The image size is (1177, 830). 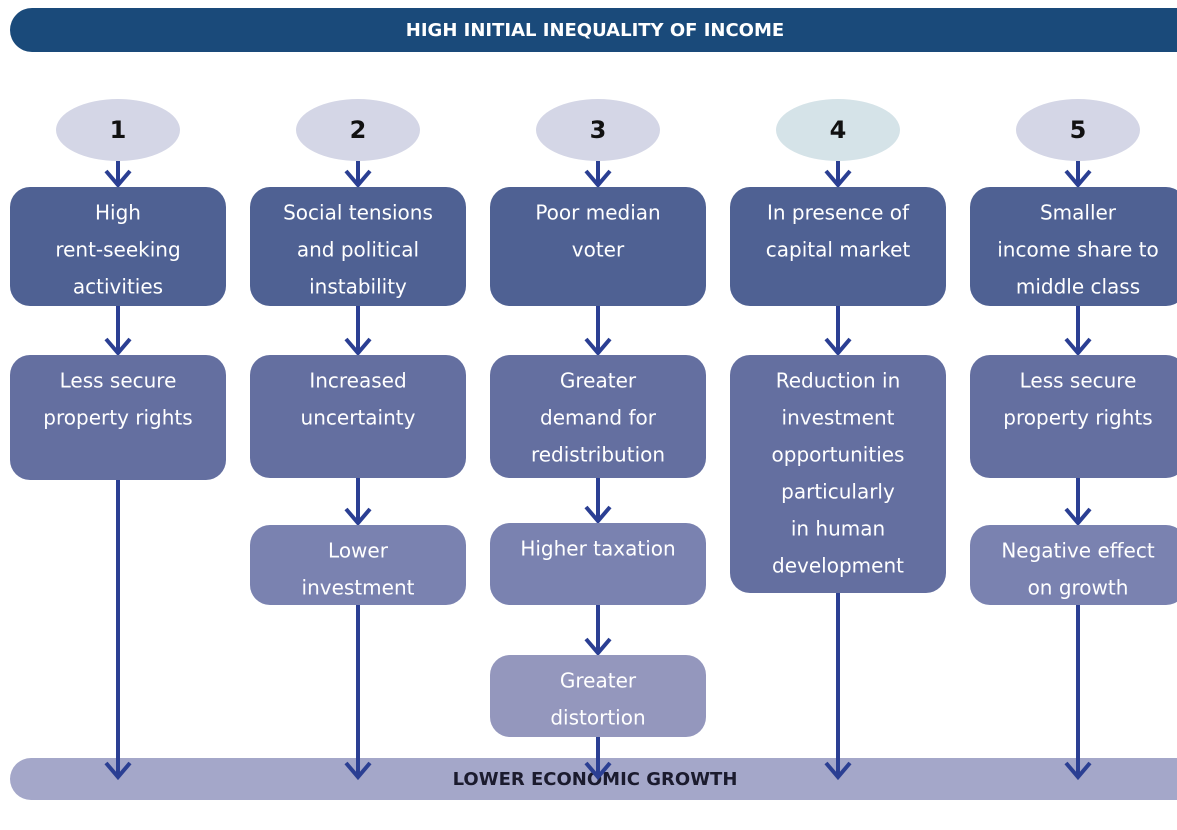 I want to click on step-text: Poor median, so click(x=597, y=213).